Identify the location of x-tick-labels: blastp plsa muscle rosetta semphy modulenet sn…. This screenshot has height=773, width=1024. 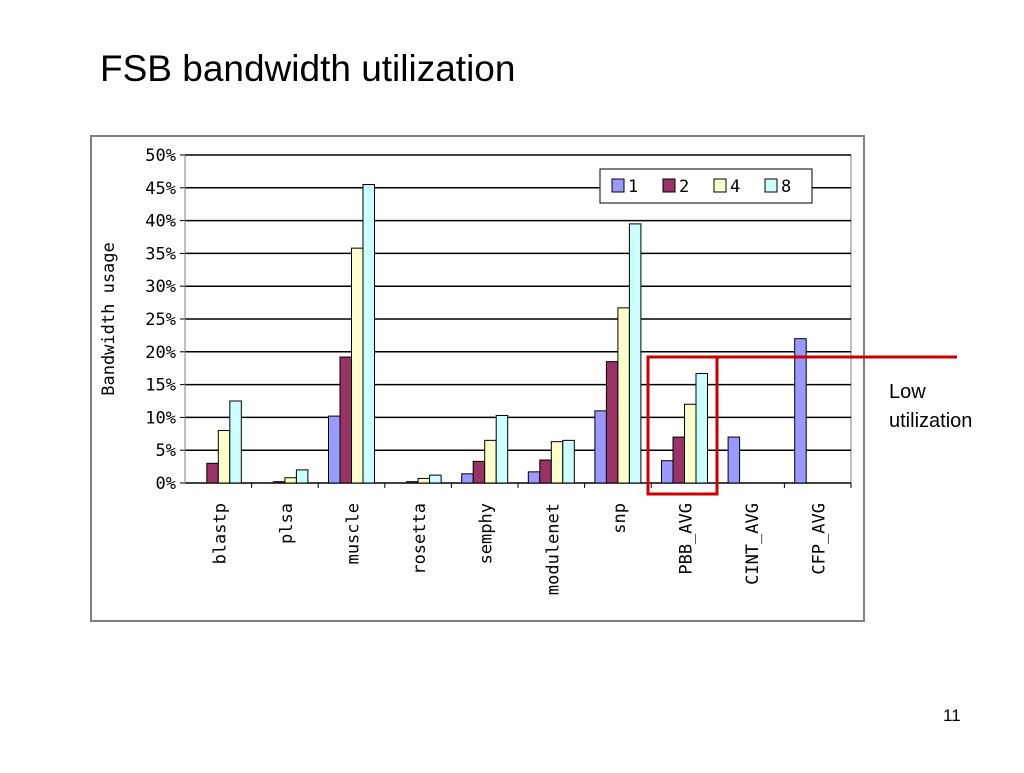
(531, 539).